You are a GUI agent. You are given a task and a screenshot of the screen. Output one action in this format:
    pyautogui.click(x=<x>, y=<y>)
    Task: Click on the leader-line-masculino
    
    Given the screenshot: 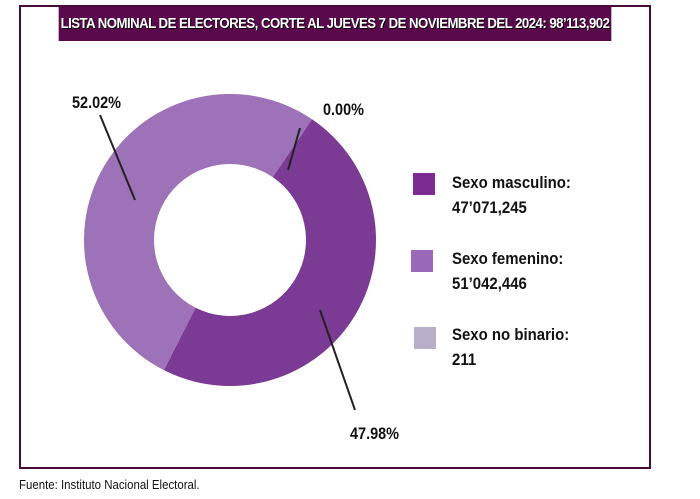 What is the action you would take?
    pyautogui.click(x=337, y=360)
    